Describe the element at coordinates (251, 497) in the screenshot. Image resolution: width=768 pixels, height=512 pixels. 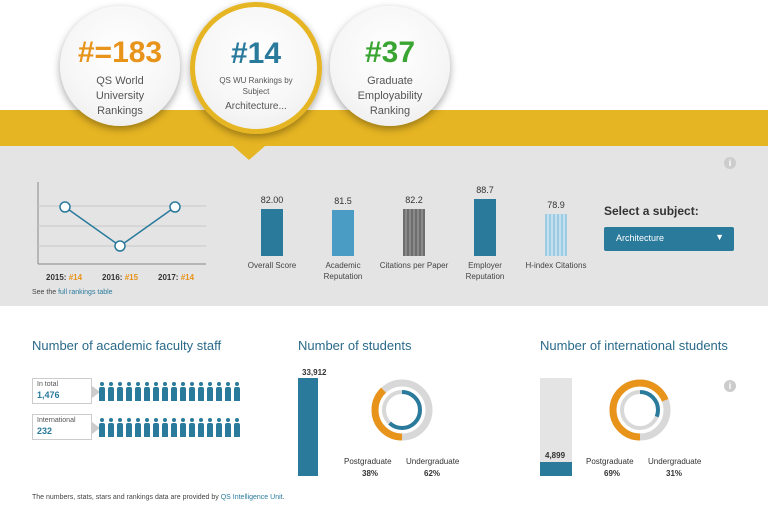
I see `qs-intelligence-link: QS Intelligence Unit` at that location.